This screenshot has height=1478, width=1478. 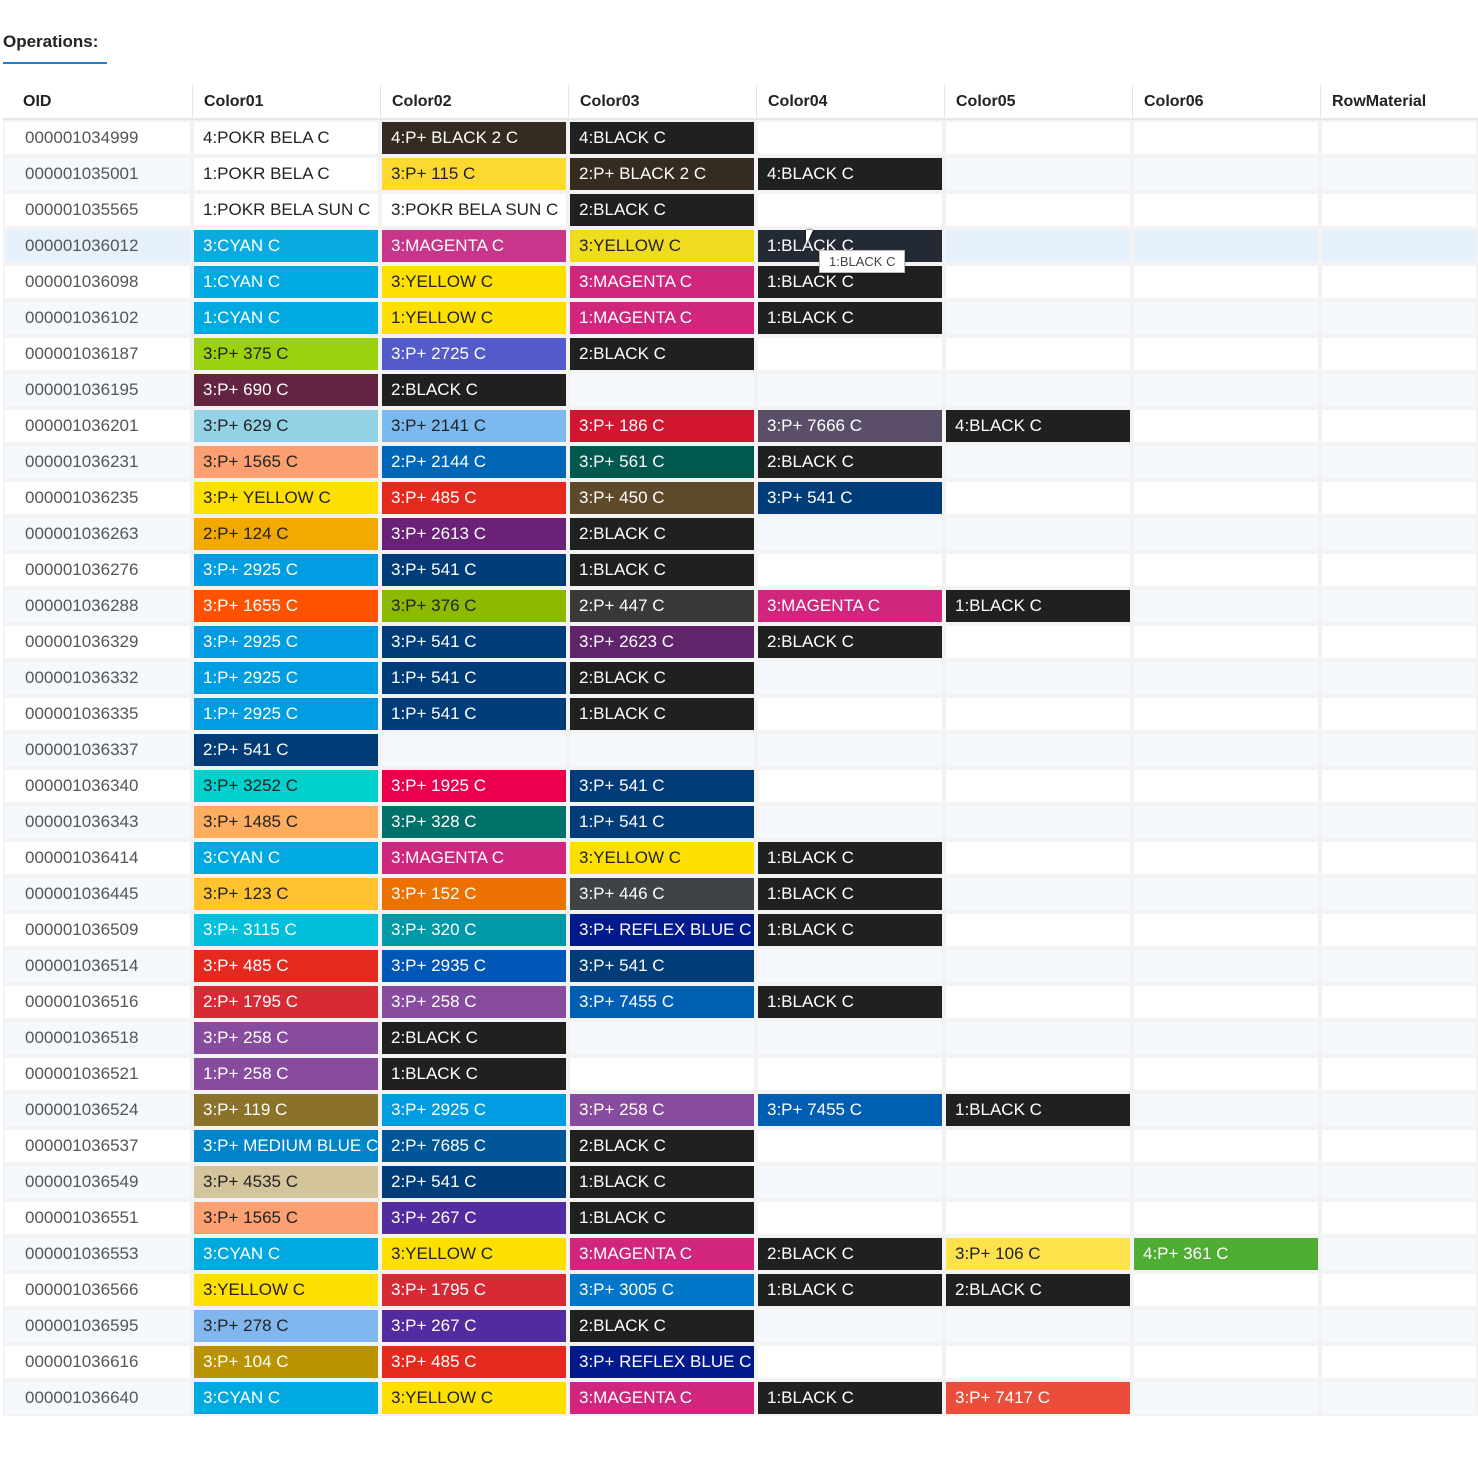 I want to click on color01-cell: 3:P+ 119 C, so click(x=286, y=1110).